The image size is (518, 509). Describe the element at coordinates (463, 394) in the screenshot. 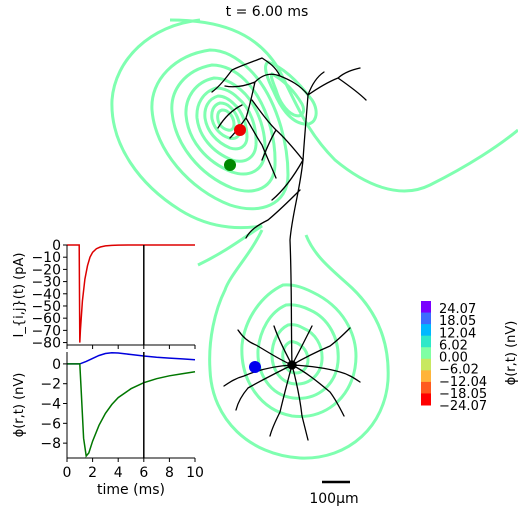

I see `colorbar-tick-label: −18.05` at that location.